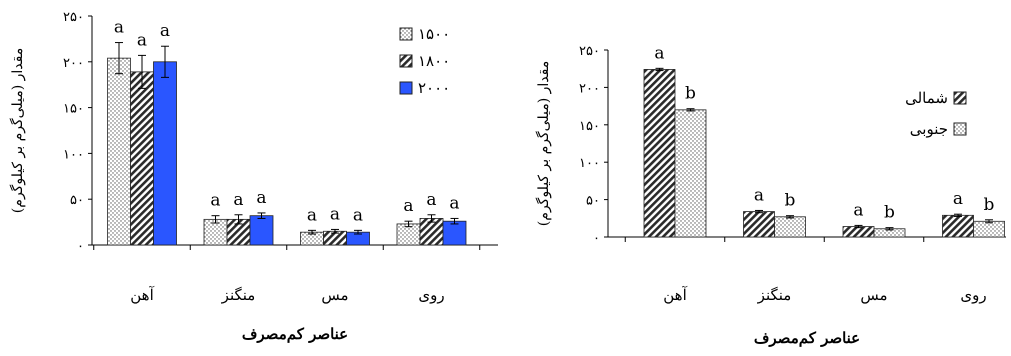  I want to click on legend-label: شمالی, so click(926, 98).